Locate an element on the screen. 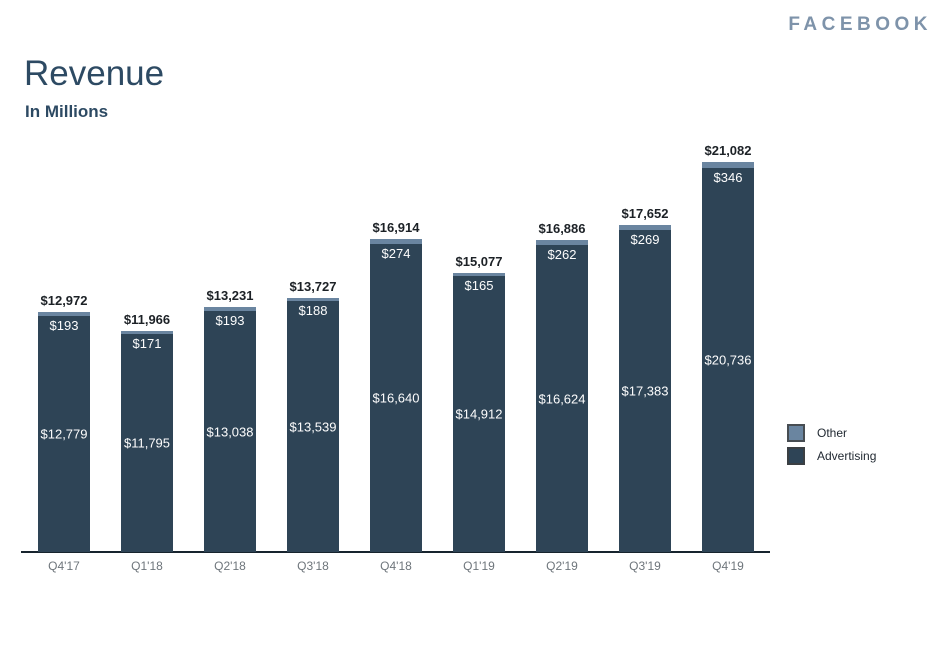 This screenshot has width=942, height=666. bar-total-label: $13,231 is located at coordinates (230, 295).